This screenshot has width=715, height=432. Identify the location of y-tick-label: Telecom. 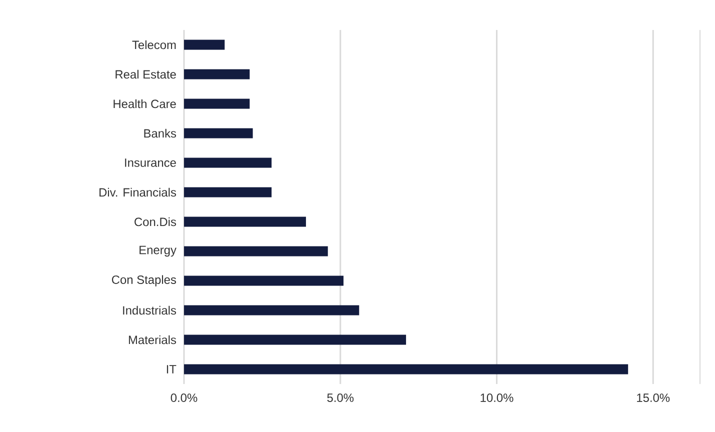
(154, 45).